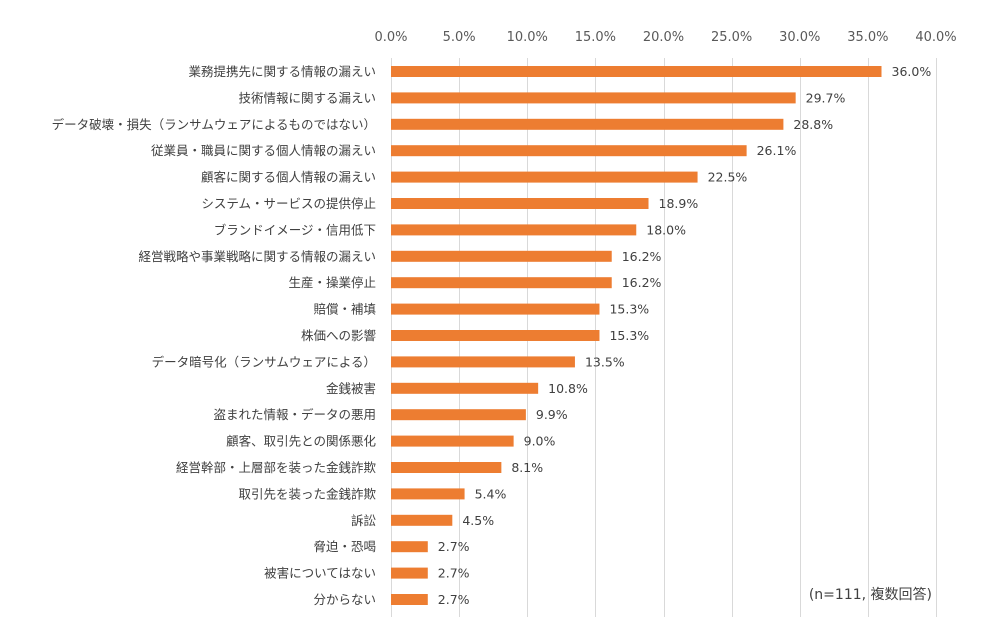 This screenshot has width=1000, height=626. I want to click on value-label: 22.5%, so click(728, 177).